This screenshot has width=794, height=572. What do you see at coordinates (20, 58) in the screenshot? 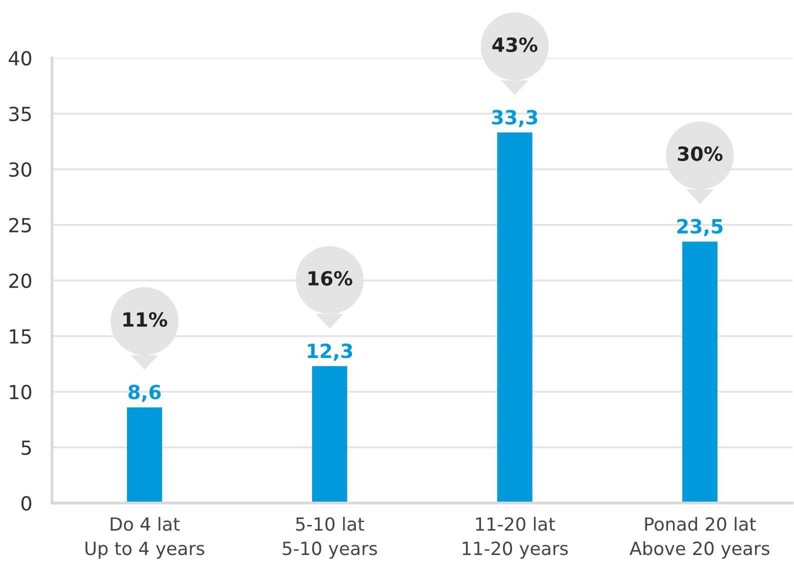
I see `y-tick-label: 40` at bounding box center [20, 58].